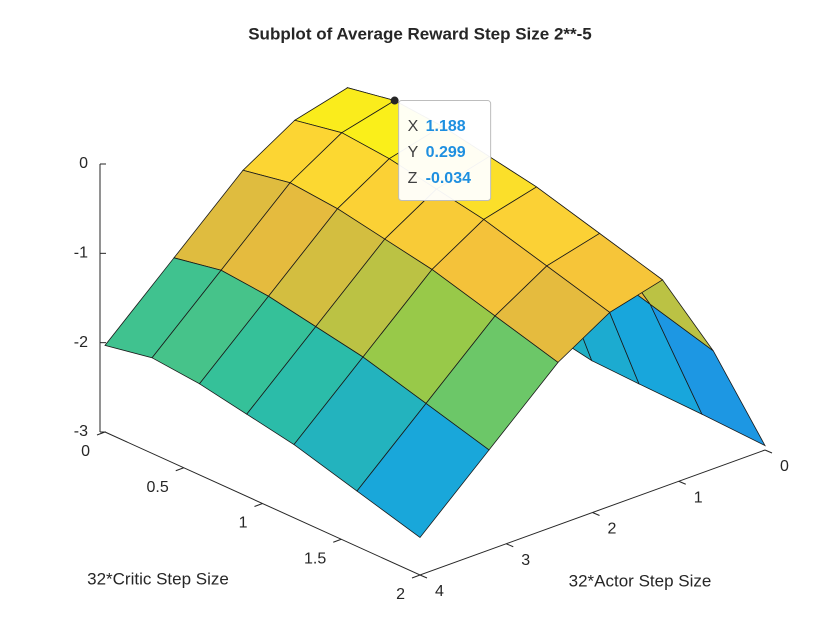 The width and height of the screenshot is (840, 630). What do you see at coordinates (612, 529) in the screenshot?
I see `x-tick-label: 2` at bounding box center [612, 529].